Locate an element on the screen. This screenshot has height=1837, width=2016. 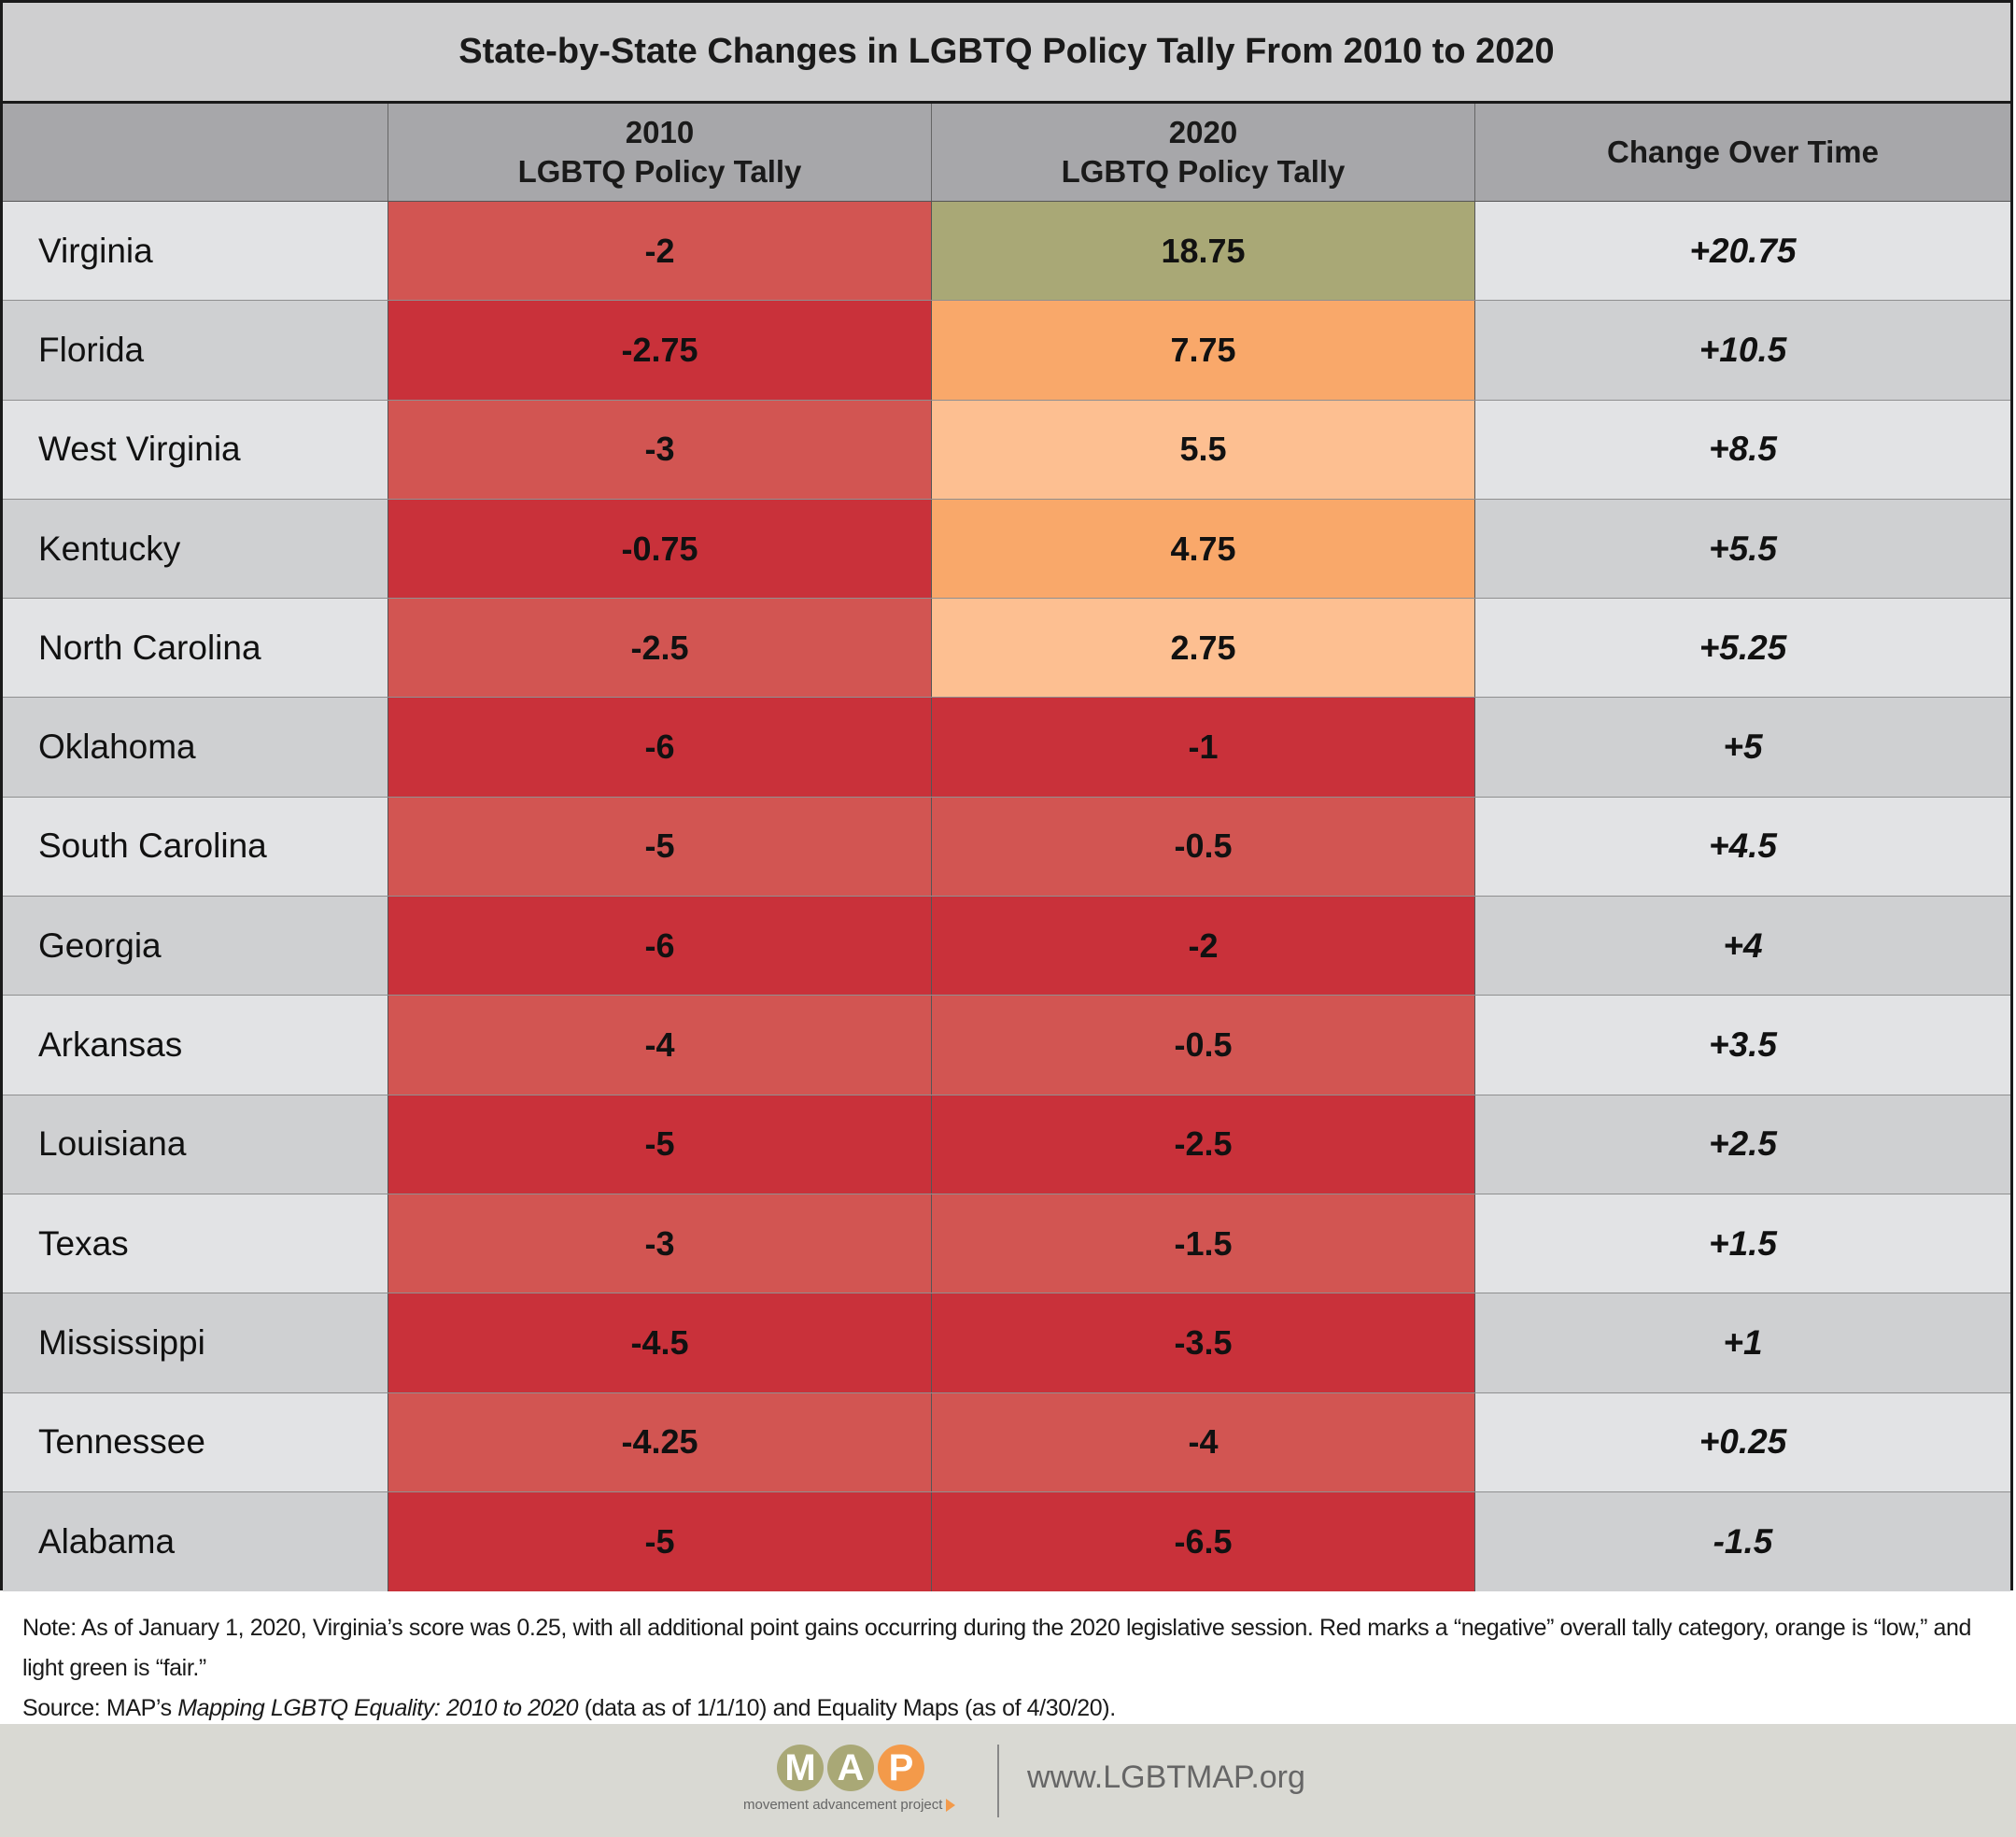
tally-2020-cell: -6.5 is located at coordinates (1202, 1541).